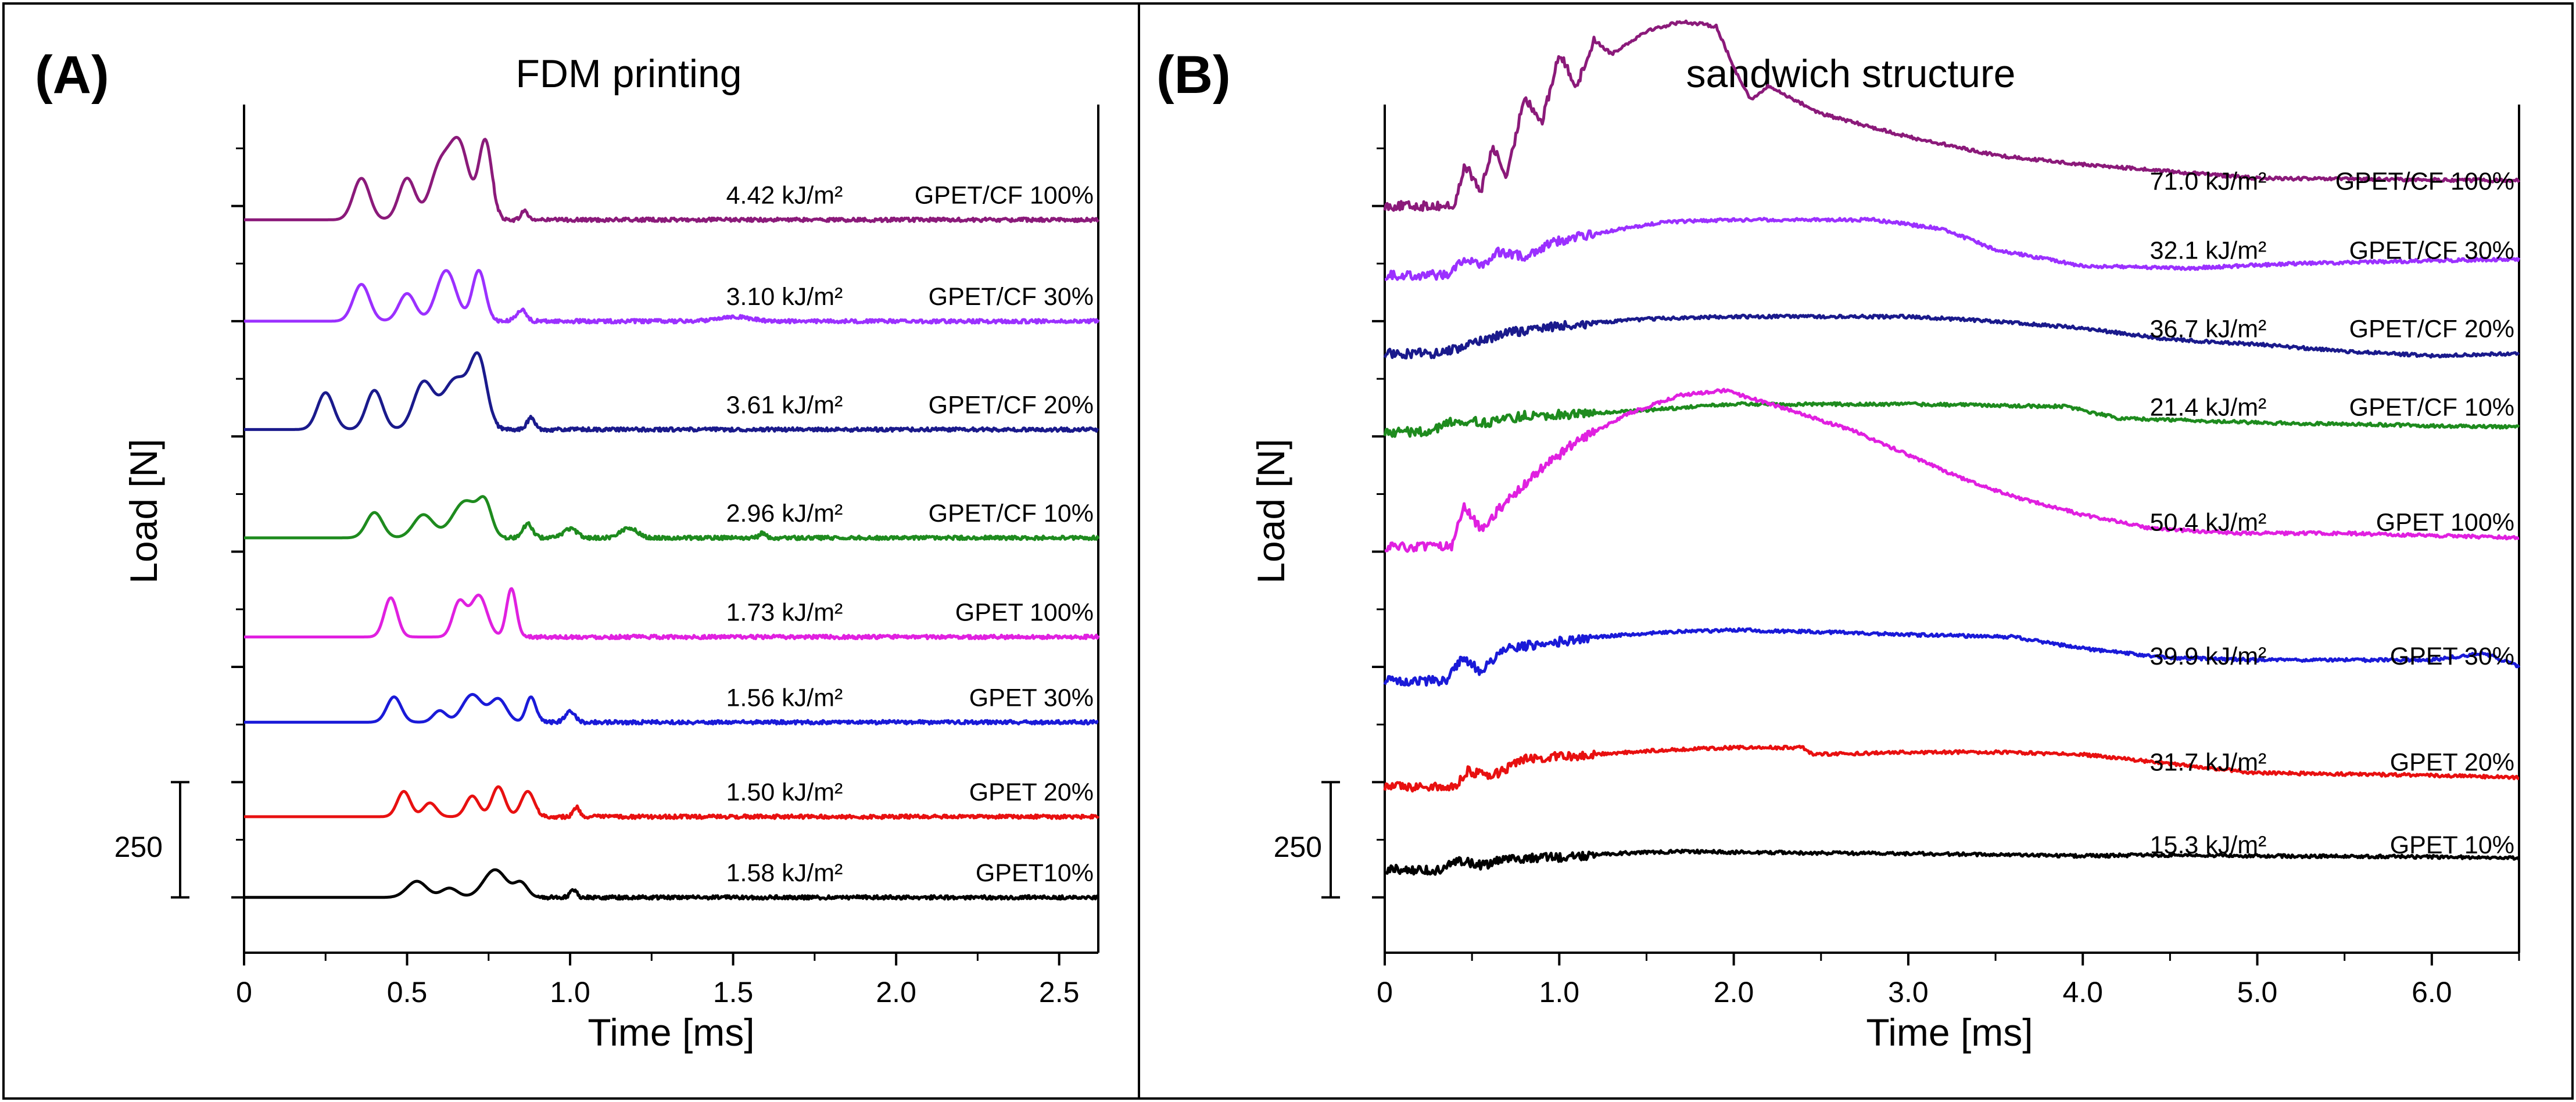 The image size is (2576, 1102). What do you see at coordinates (896, 992) in the screenshot?
I see `panel-a-x-tick-label: 2.0` at bounding box center [896, 992].